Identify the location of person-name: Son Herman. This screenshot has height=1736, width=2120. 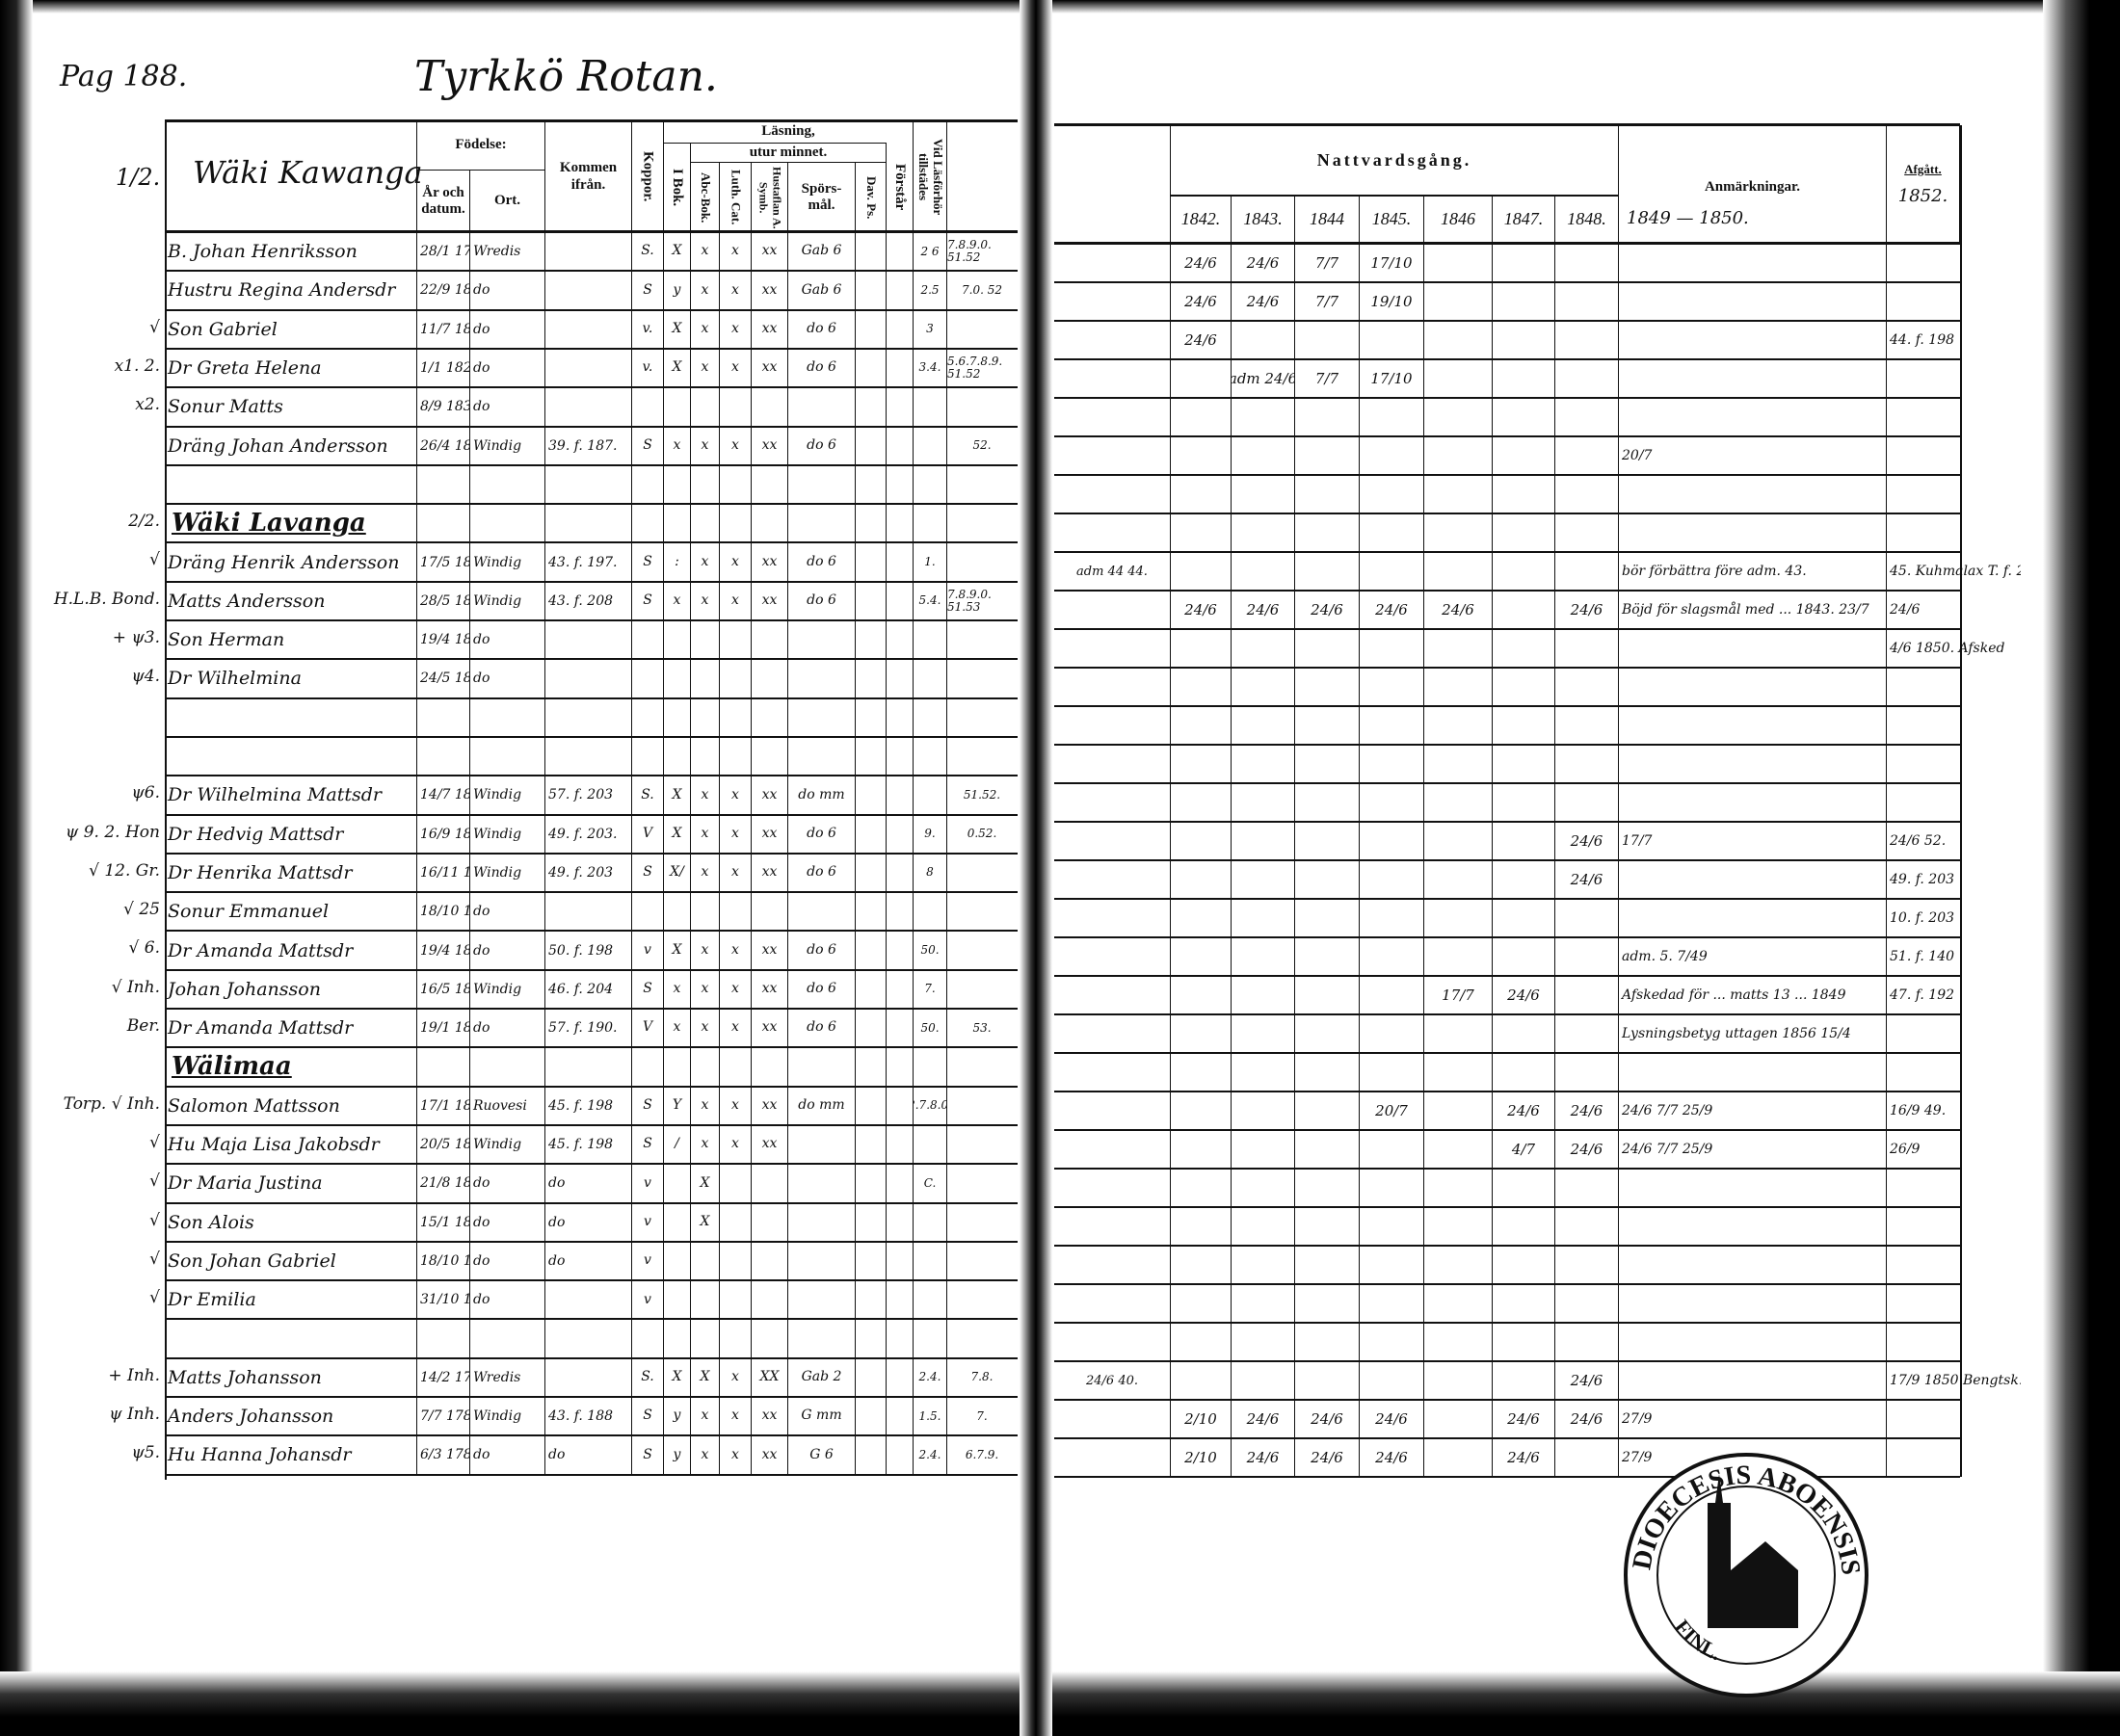
(226, 640).